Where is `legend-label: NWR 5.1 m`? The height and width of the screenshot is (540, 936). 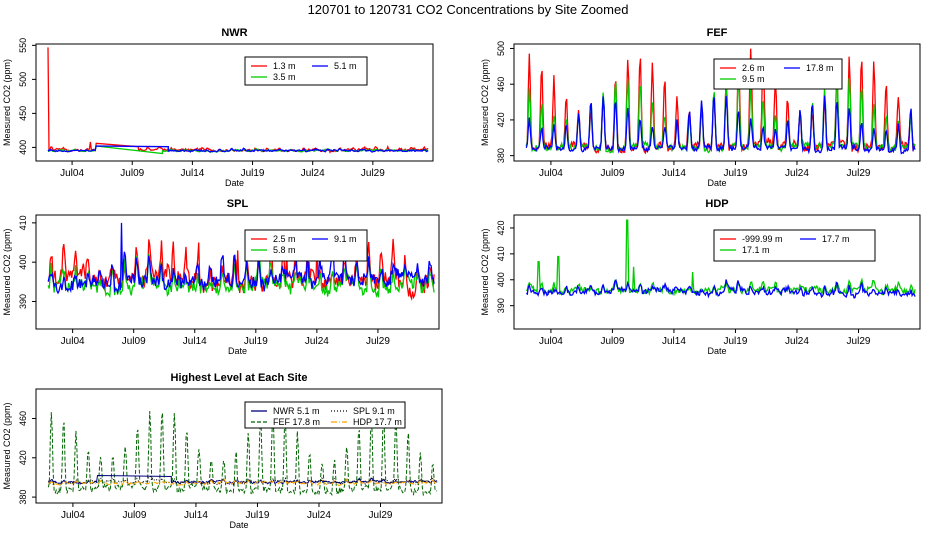 legend-label: NWR 5.1 m is located at coordinates (296, 411).